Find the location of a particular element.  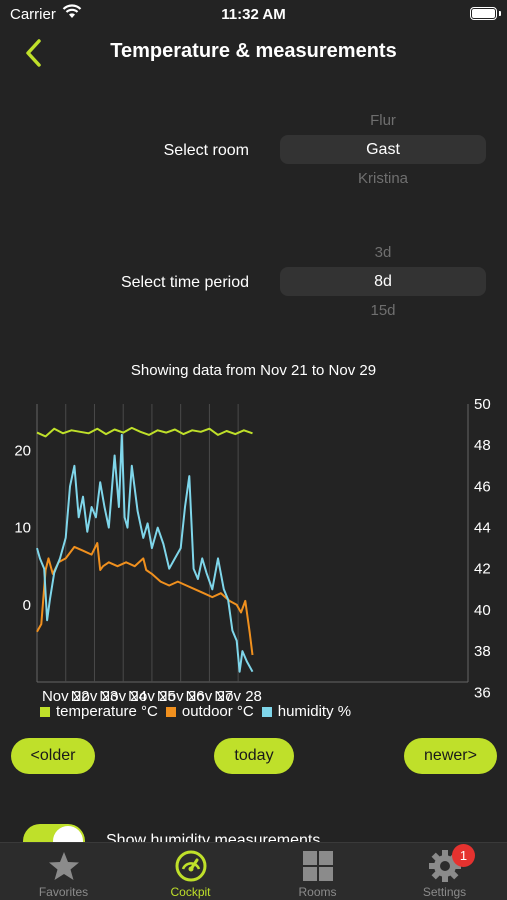

period-option-above: 3d is located at coordinates (383, 252).